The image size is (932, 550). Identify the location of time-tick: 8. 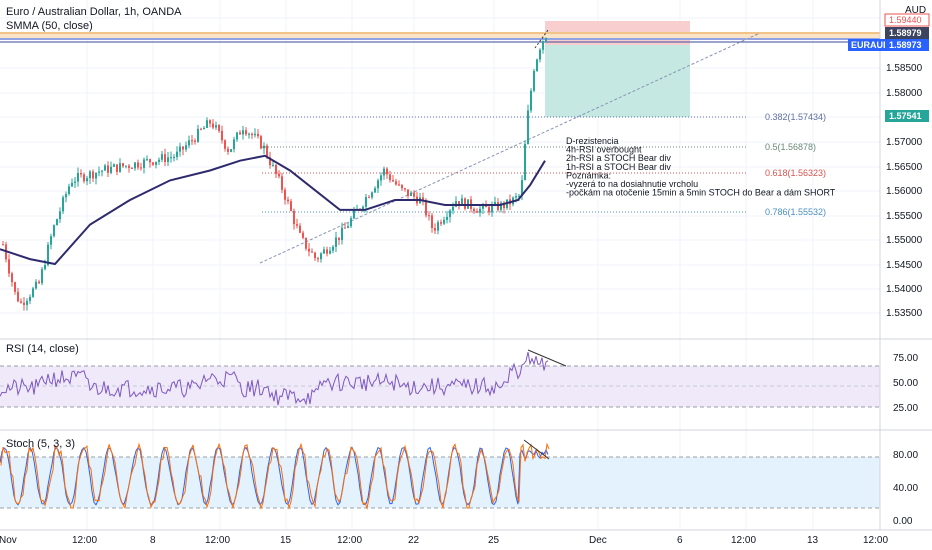
(153, 540).